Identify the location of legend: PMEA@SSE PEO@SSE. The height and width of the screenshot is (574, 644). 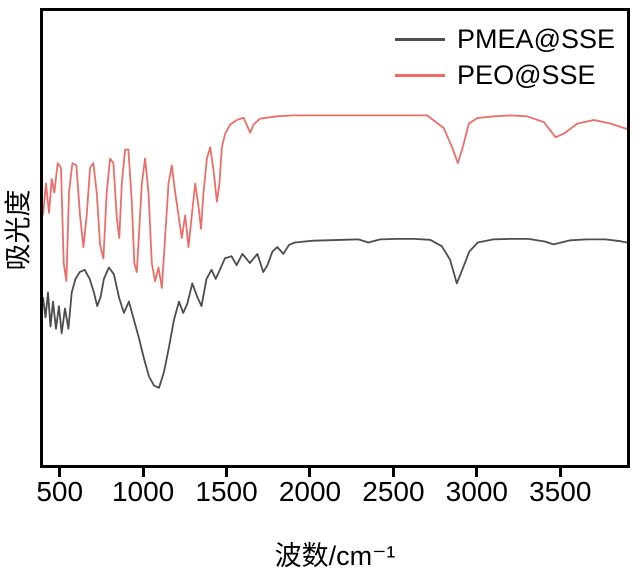
(505, 57).